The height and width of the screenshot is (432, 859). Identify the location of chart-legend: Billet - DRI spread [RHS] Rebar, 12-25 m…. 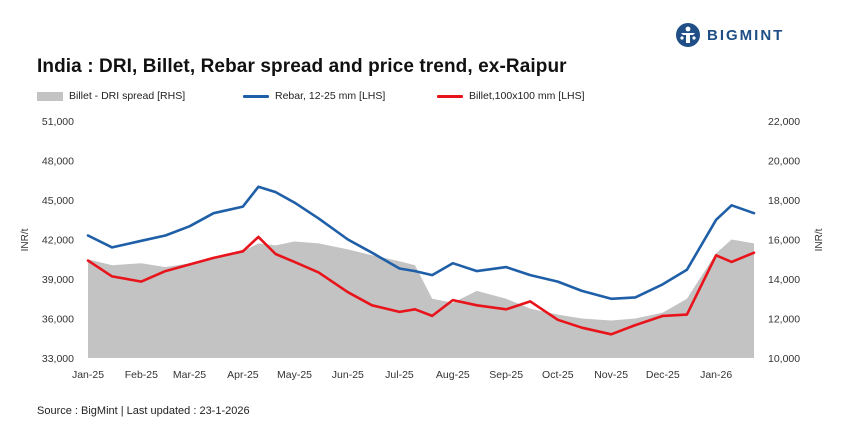
(438, 98).